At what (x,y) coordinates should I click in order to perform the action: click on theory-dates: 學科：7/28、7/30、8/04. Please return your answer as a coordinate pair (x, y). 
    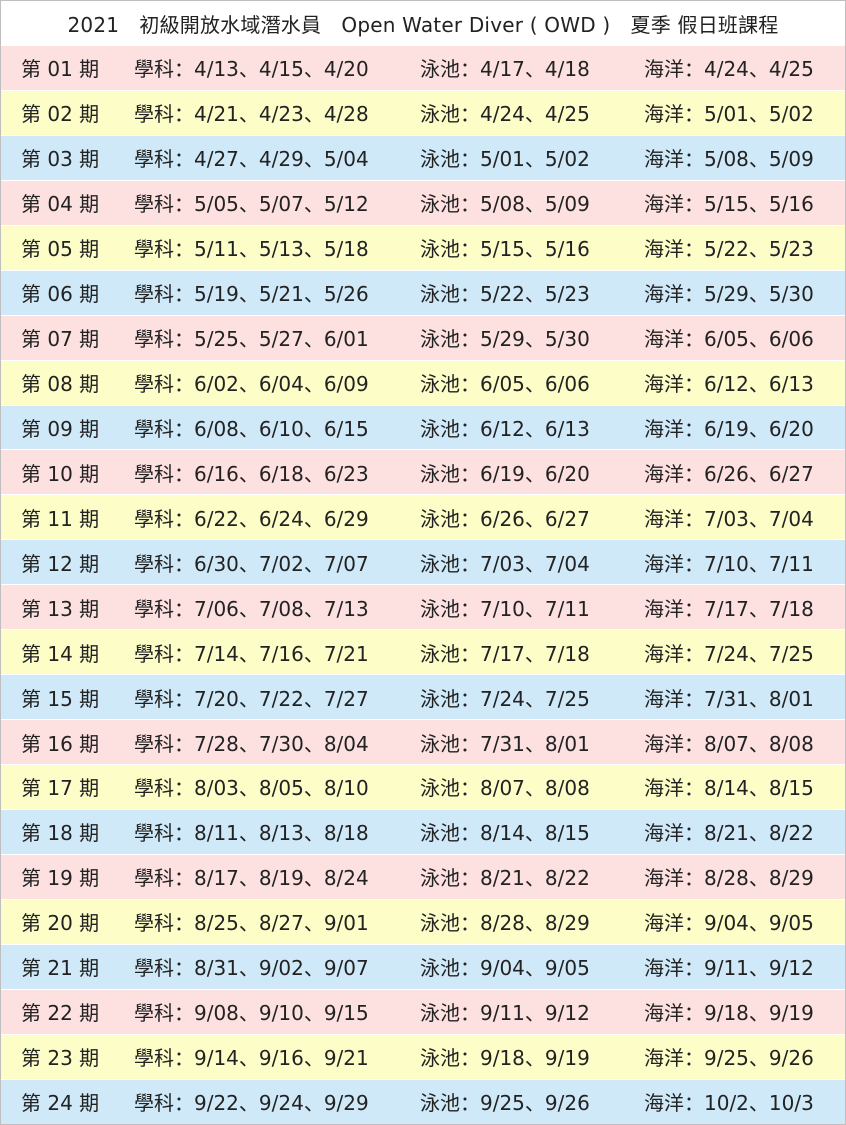
    Looking at the image, I should click on (251, 743).